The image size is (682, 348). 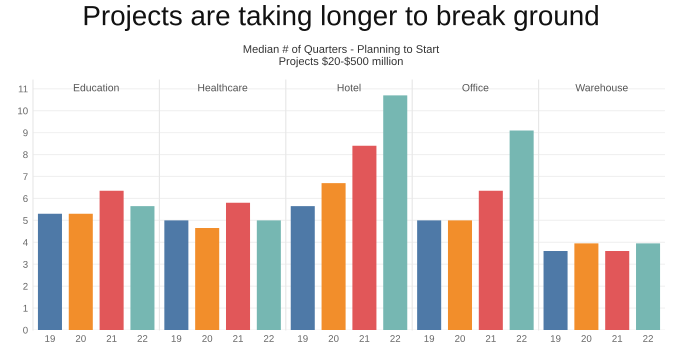 I want to click on text: Median # of Quarters - Planning to Start, so click(x=342, y=50).